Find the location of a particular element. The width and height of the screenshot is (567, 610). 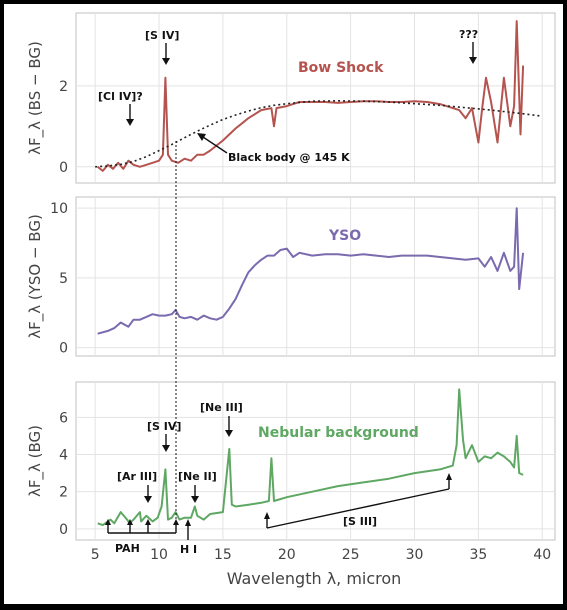

x-tick-label: 20 is located at coordinates (287, 555).